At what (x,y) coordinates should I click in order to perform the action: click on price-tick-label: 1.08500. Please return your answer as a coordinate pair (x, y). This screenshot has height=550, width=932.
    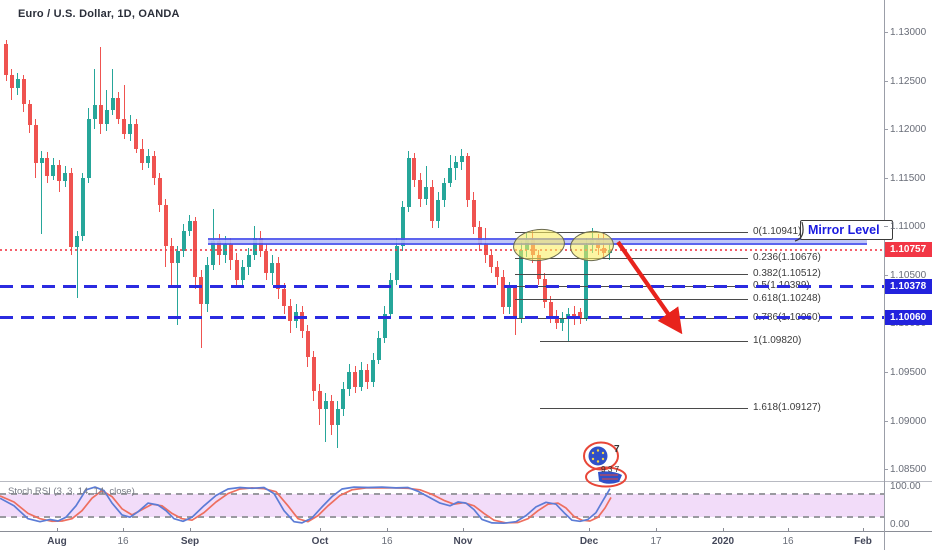
    Looking at the image, I should click on (908, 470).